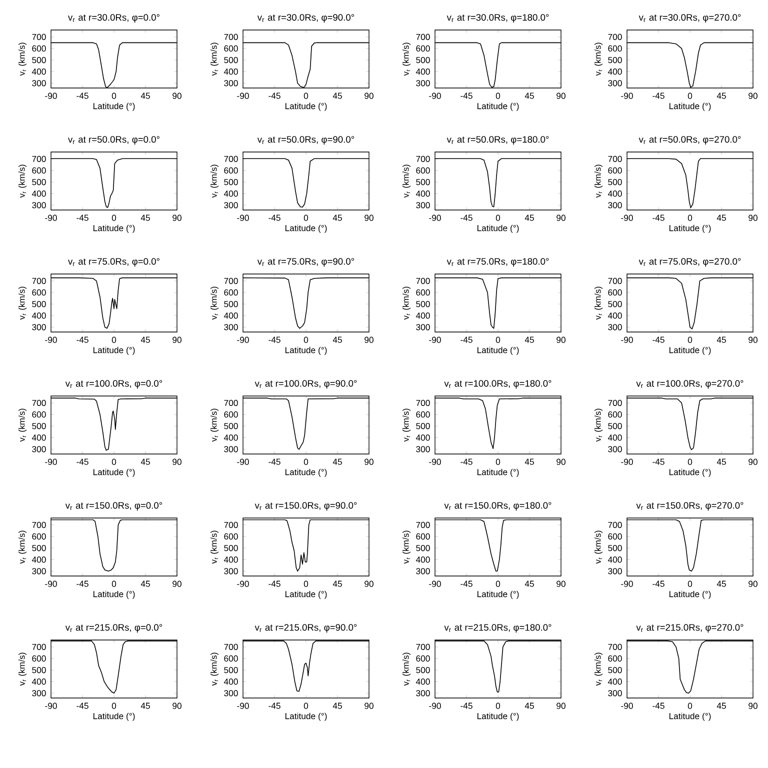 The width and height of the screenshot is (768, 768). What do you see at coordinates (305, 628) in the screenshot?
I see `chart-title: v$_{r}$ at r=215.0Rs, φ=90.0°` at bounding box center [305, 628].